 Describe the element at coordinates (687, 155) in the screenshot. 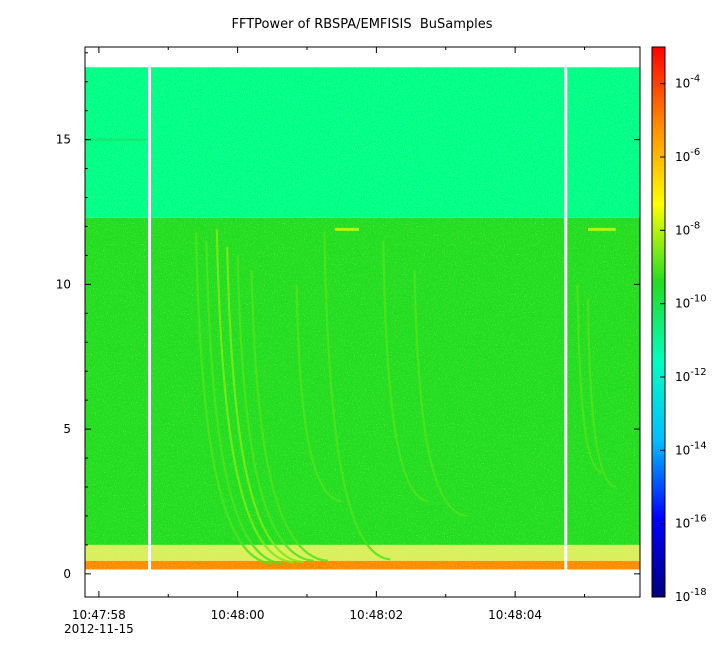

I see `colorbar-tick-label-1: 10⁻⁶` at that location.